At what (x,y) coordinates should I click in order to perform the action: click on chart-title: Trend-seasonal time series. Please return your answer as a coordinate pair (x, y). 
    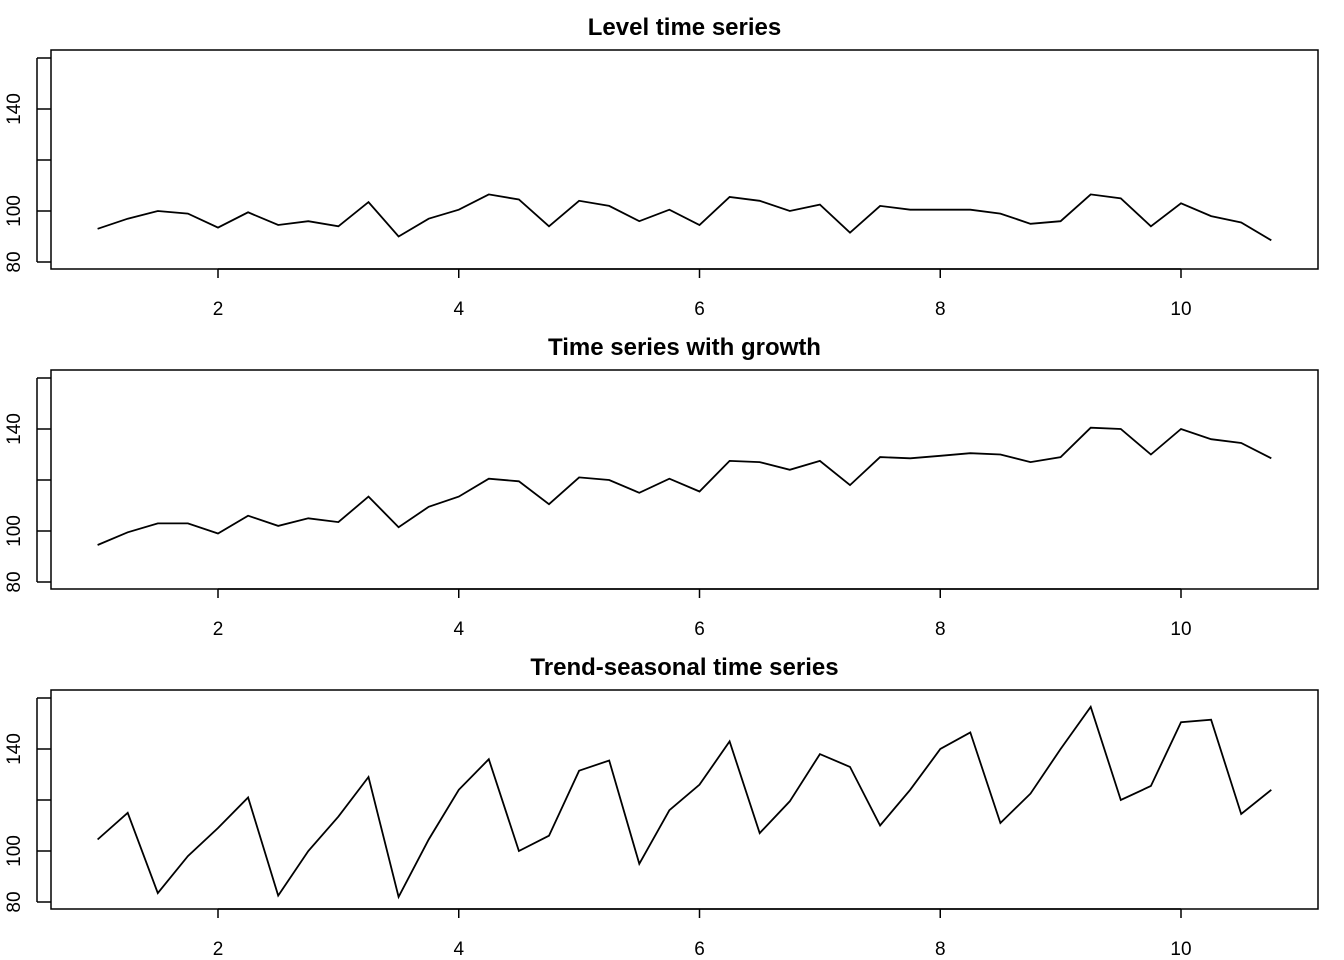
    Looking at the image, I should click on (684, 667).